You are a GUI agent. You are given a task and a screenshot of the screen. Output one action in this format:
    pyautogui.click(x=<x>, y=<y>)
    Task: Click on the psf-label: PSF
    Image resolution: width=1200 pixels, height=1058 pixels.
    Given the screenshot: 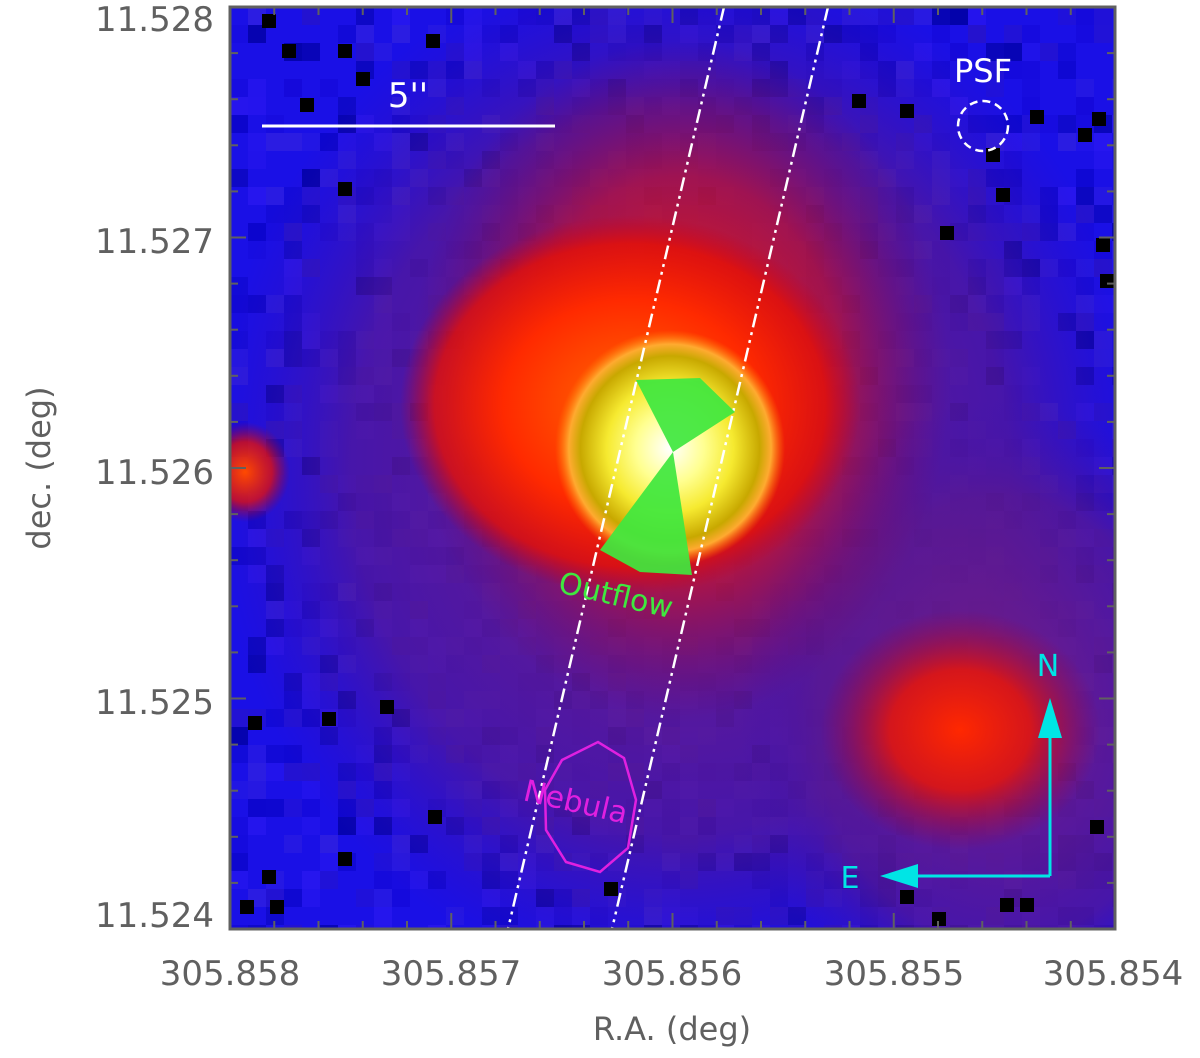 What is the action you would take?
    pyautogui.click(x=983, y=71)
    